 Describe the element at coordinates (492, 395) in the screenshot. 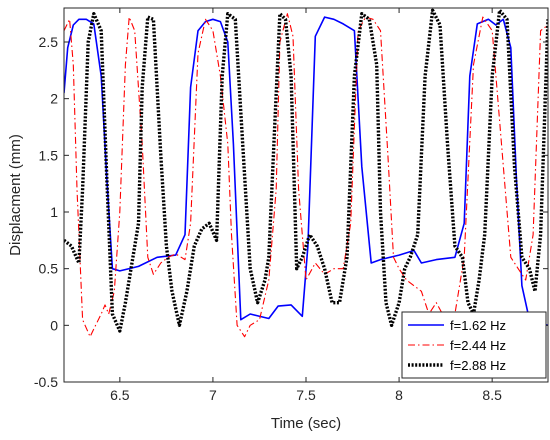

I see `x-tick-label: 8.5` at that location.